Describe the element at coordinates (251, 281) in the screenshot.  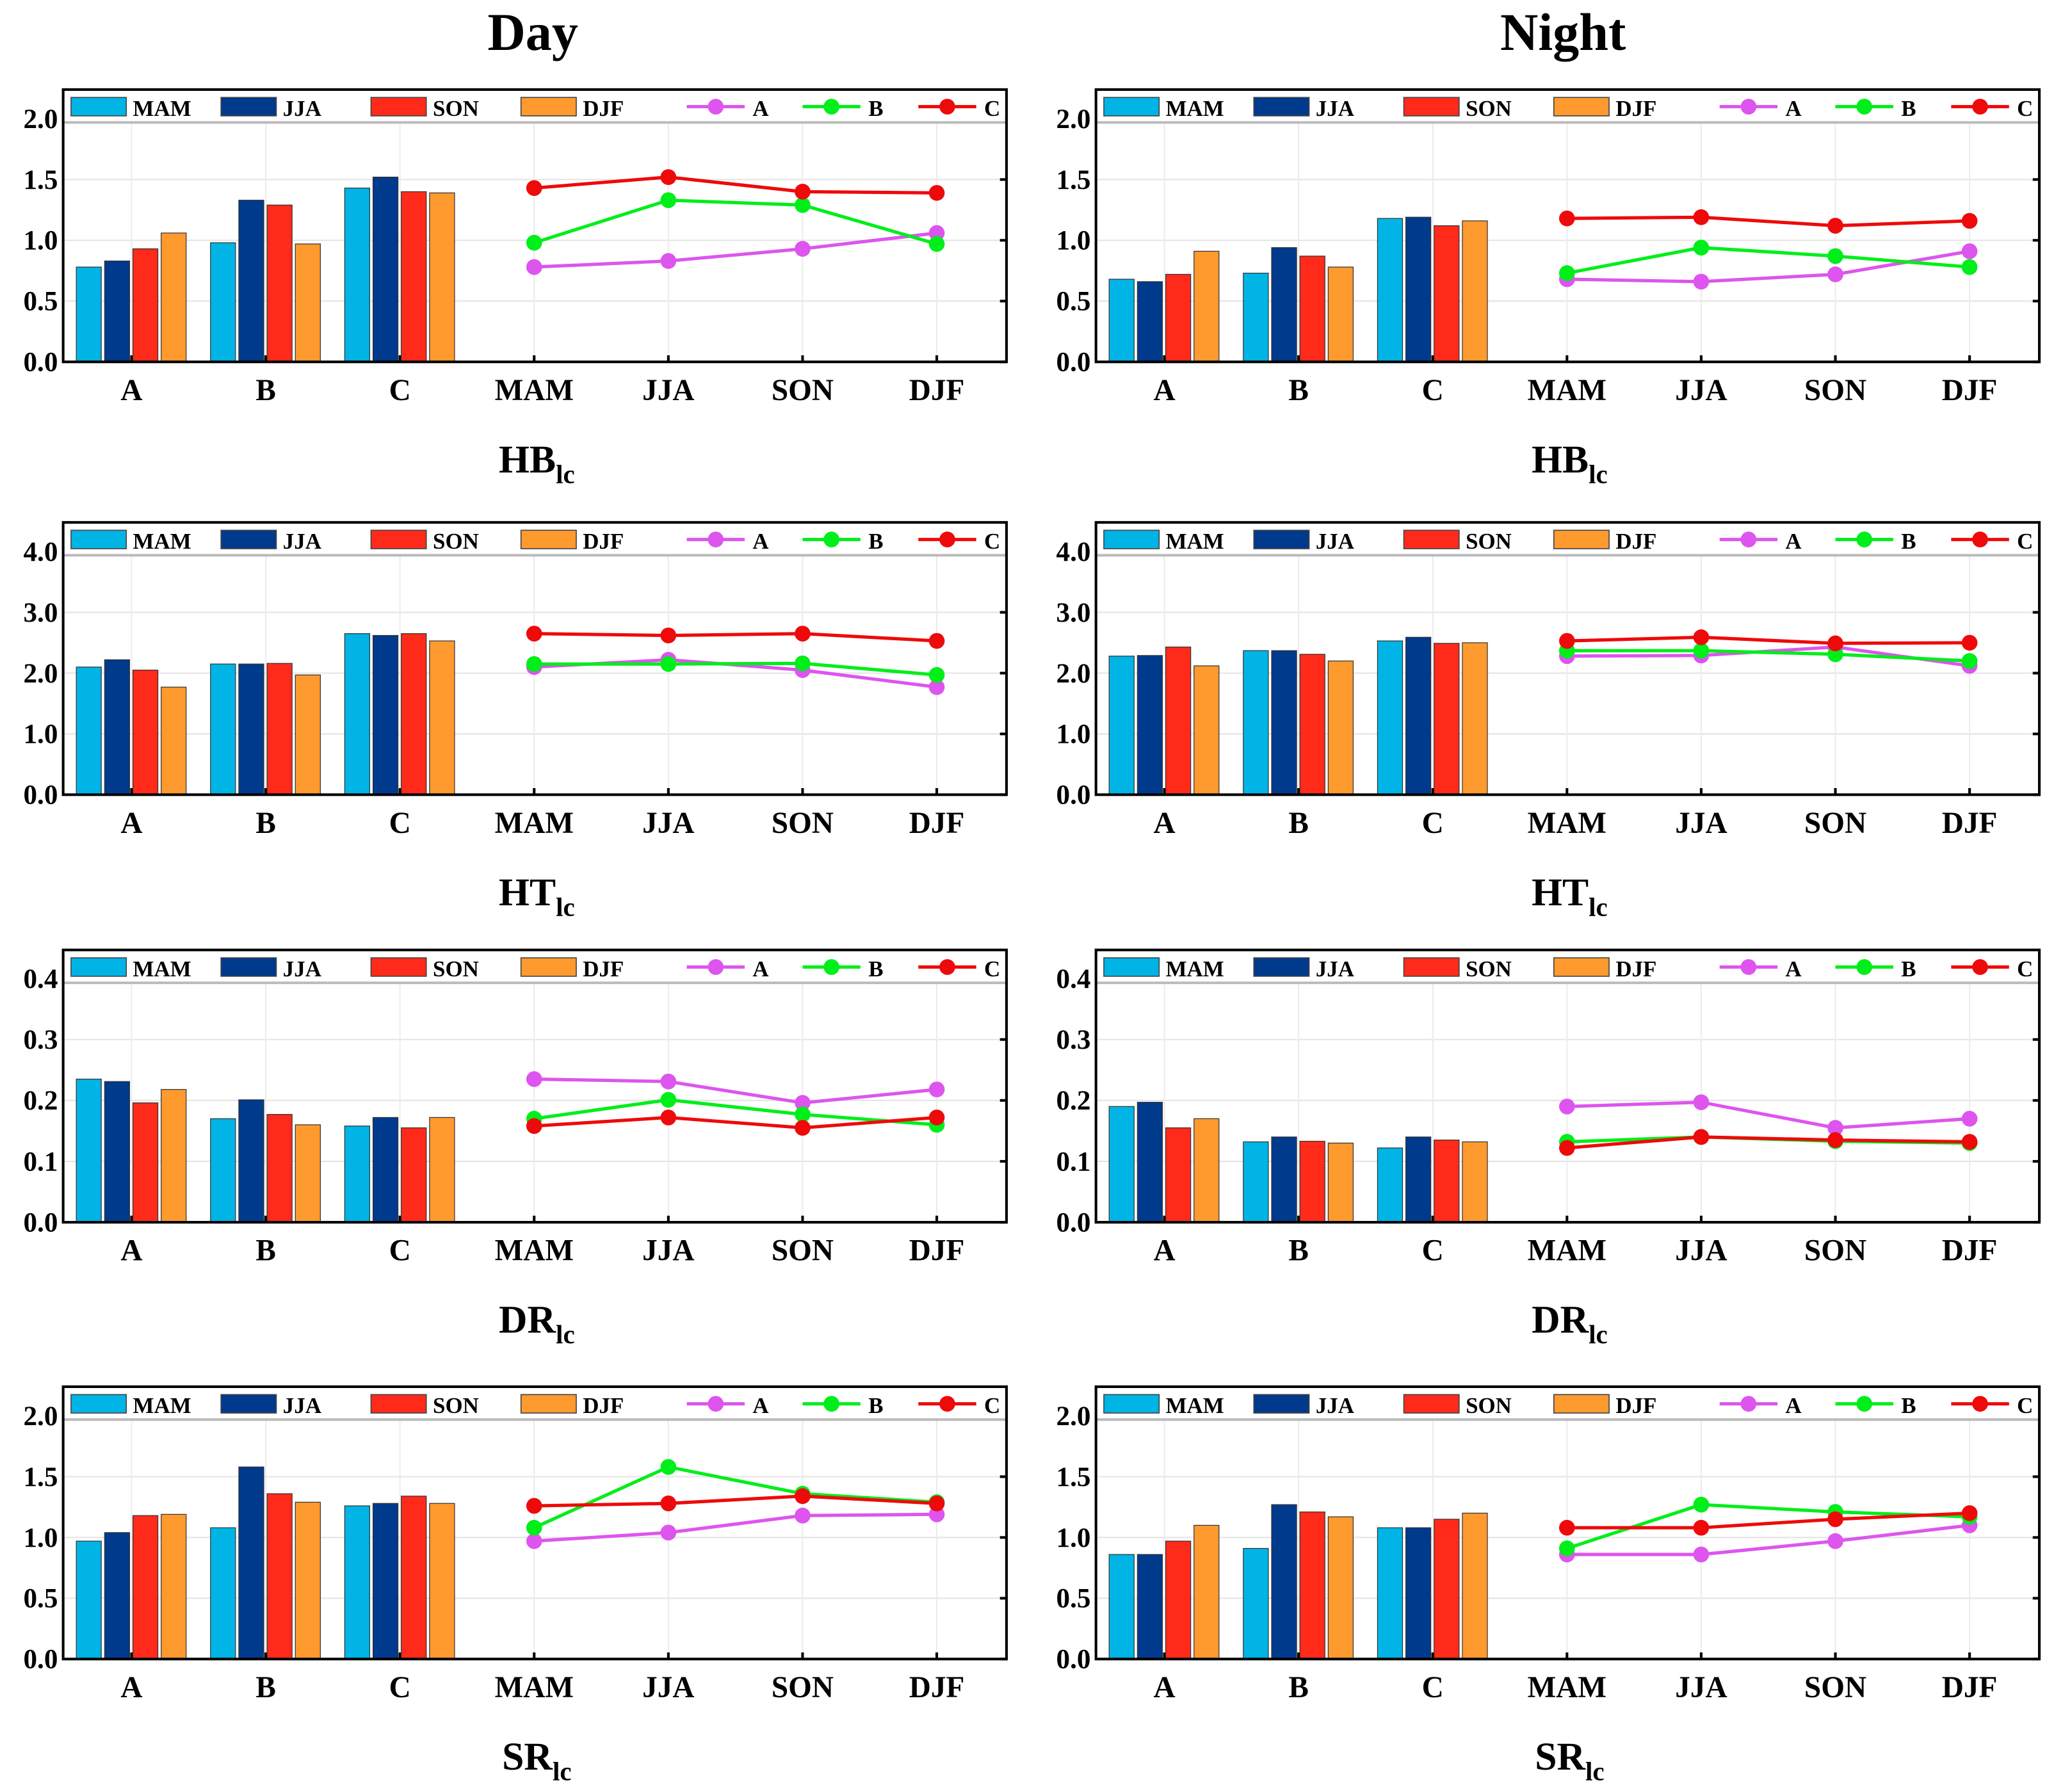
I see `bar-B-JJA` at that location.